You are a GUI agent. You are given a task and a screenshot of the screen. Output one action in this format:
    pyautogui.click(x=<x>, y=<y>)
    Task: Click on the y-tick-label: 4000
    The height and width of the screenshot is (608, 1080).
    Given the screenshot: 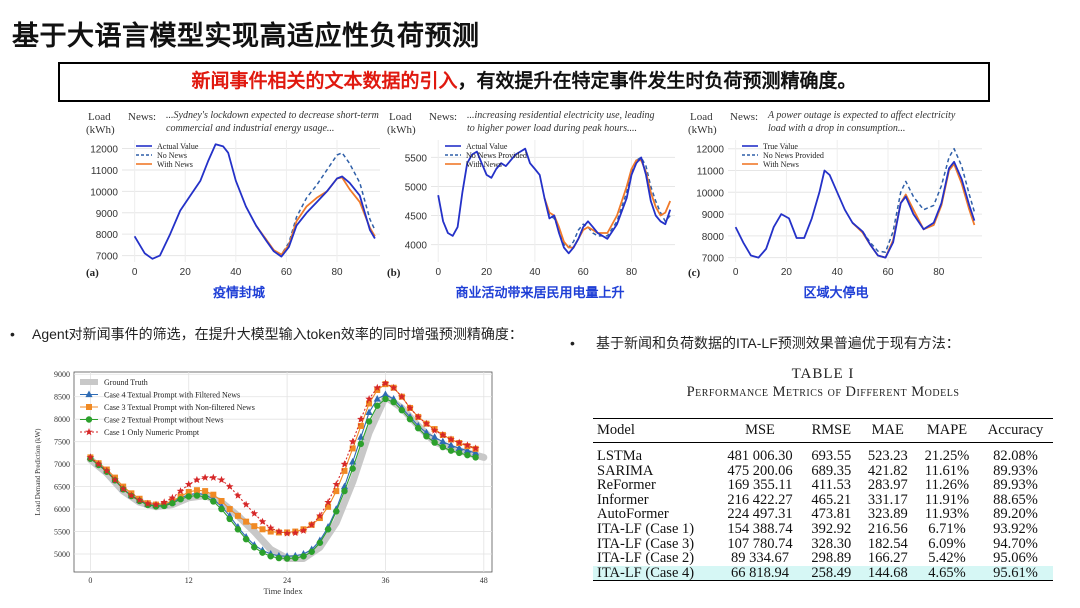 What is the action you would take?
    pyautogui.click(x=416, y=246)
    